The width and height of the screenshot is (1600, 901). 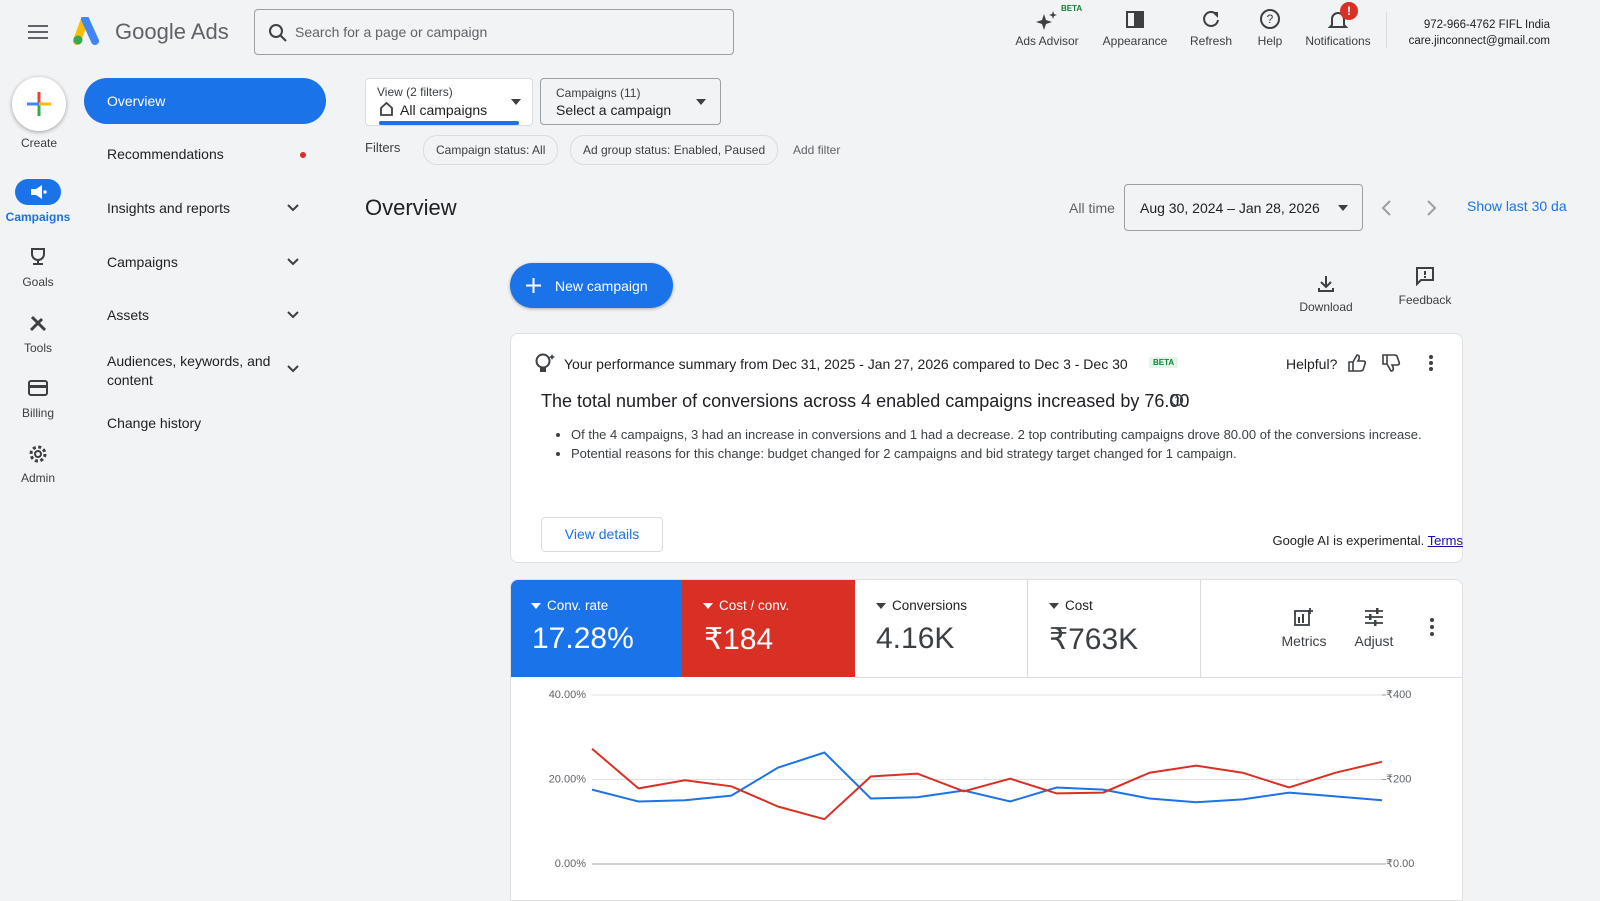 I want to click on metrics-icon, so click(x=1304, y=617).